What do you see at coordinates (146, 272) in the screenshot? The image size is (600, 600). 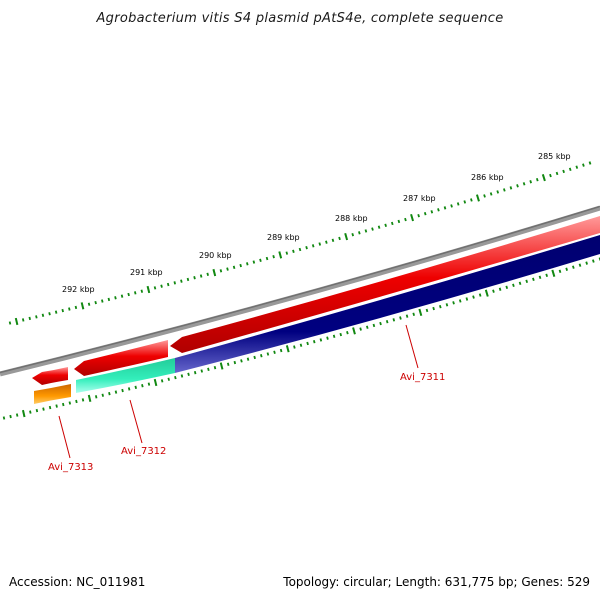 I see `kbp-label-291: 291 kbp` at bounding box center [146, 272].